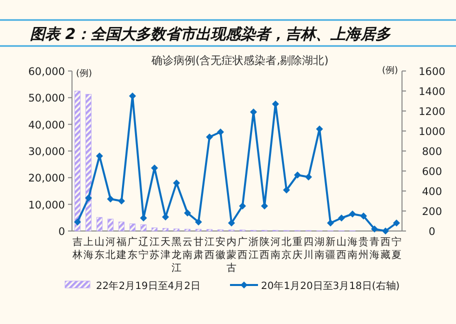 The width and height of the screenshot is (456, 324). Describe the element at coordinates (432, 212) in the screenshot. I see `y2-tick-label: 200` at that location.